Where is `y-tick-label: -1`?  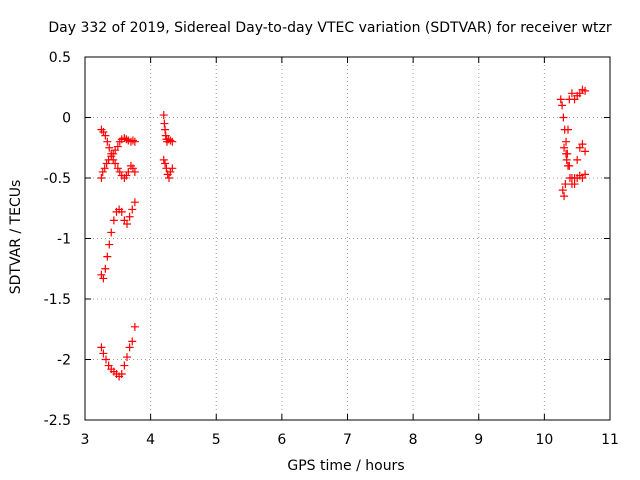 y-tick-label: -1 is located at coordinates (64, 240).